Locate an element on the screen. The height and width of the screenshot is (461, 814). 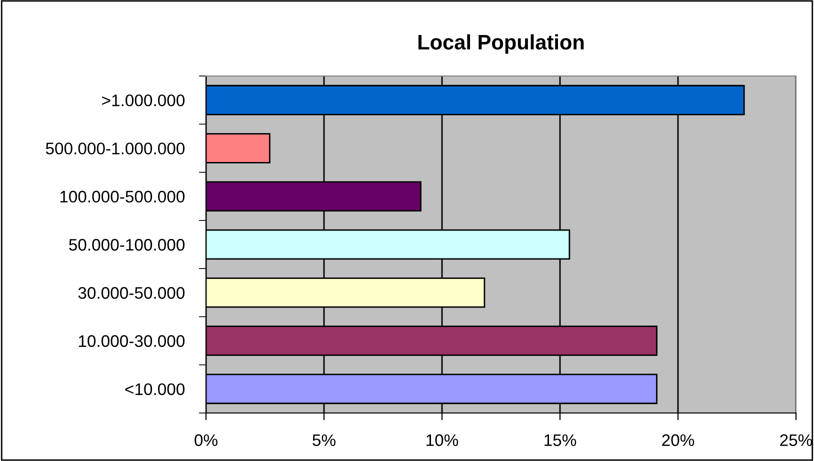
x-tick-label: 10% is located at coordinates (442, 440).